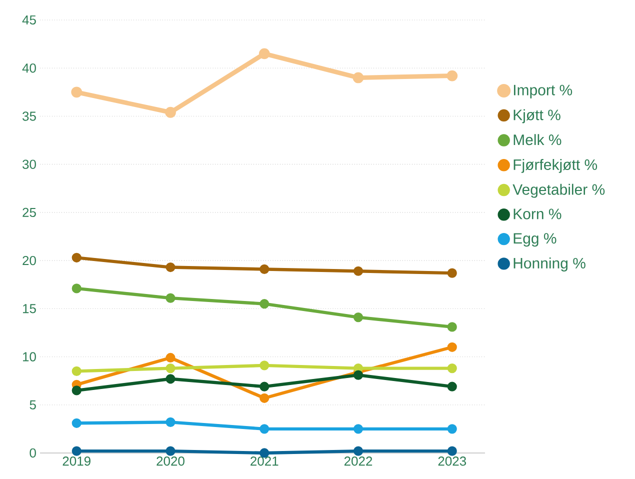 The width and height of the screenshot is (635, 479). I want to click on legend-label: Honning %, so click(550, 265).